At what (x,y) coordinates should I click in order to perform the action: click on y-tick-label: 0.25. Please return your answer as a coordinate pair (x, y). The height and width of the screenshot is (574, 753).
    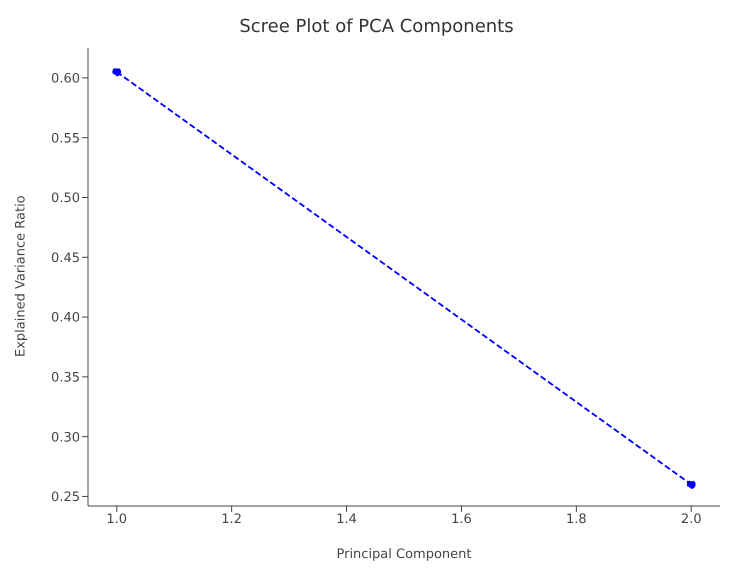
    Looking at the image, I should click on (65, 498).